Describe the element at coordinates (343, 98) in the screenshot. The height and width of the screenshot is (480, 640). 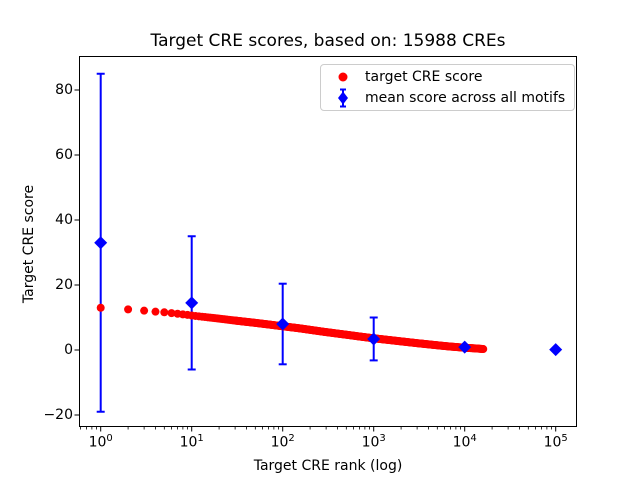
I see `blue-diamond-icon` at that location.